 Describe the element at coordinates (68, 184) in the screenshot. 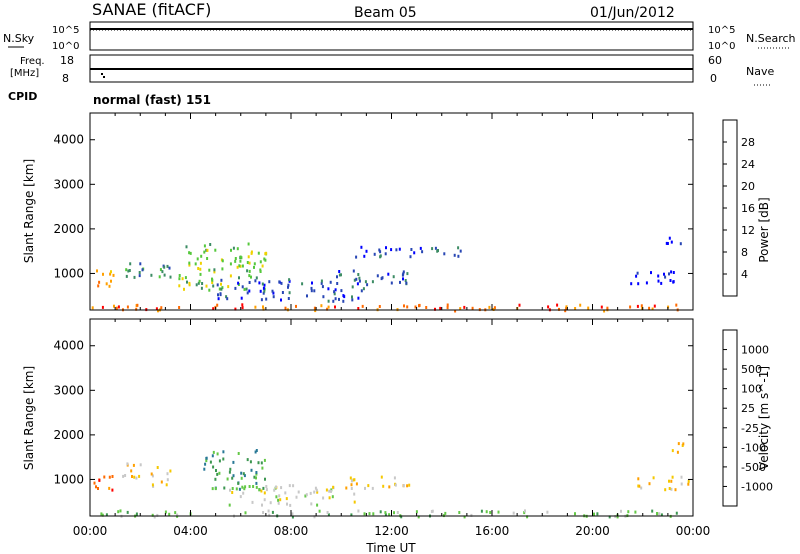

I see `power-y-tick-label: 3000` at that location.